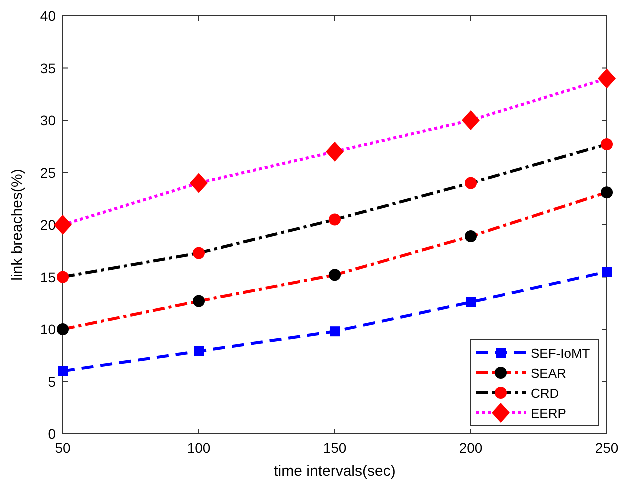  What do you see at coordinates (545, 393) in the screenshot?
I see `legend-label: CRD` at bounding box center [545, 393].